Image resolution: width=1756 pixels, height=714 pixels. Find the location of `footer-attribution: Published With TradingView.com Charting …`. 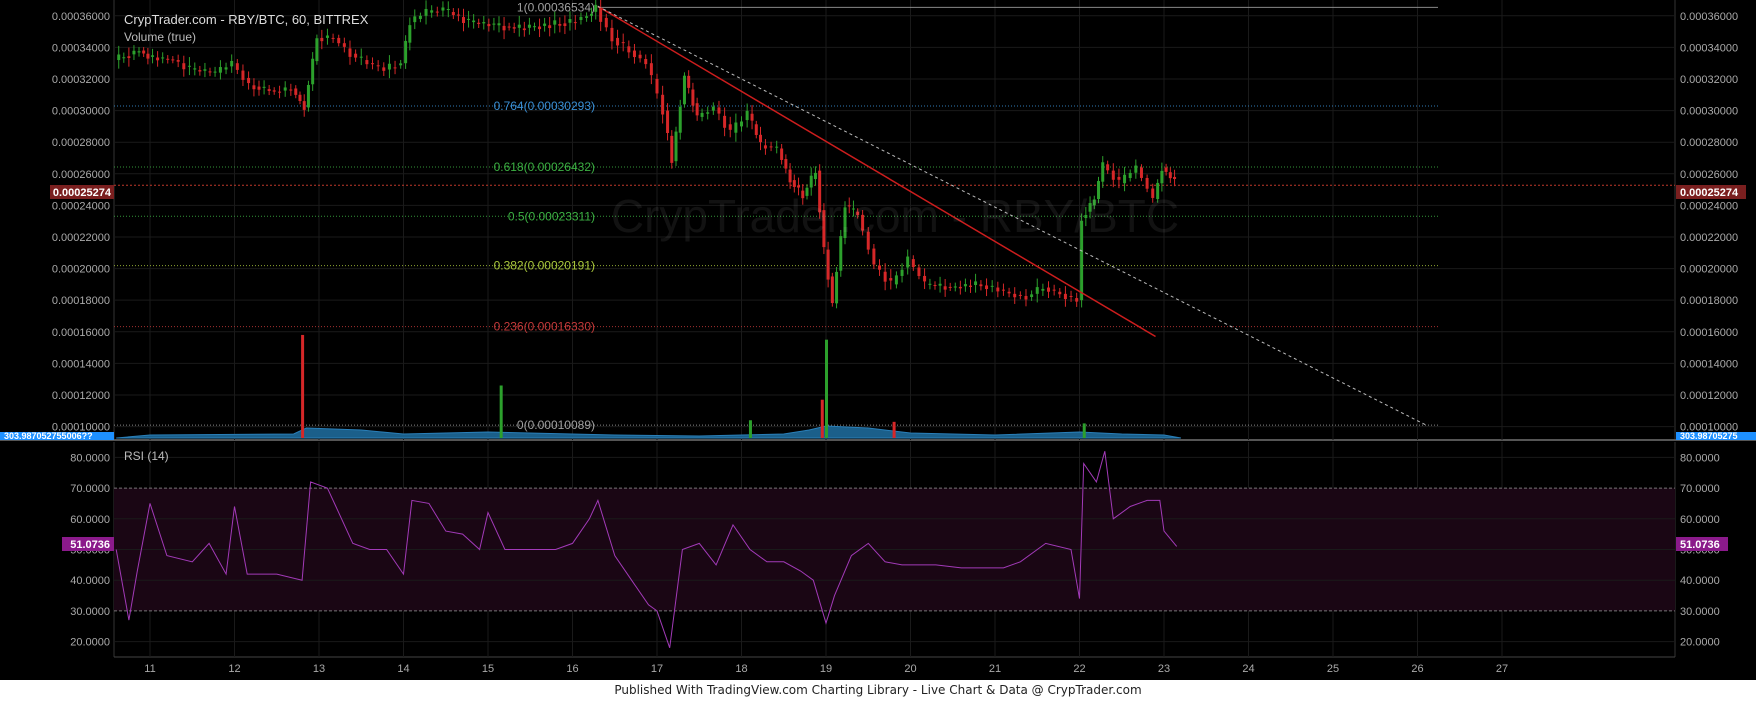

footer-attribution: Published With TradingView.com Charting … is located at coordinates (878, 690).